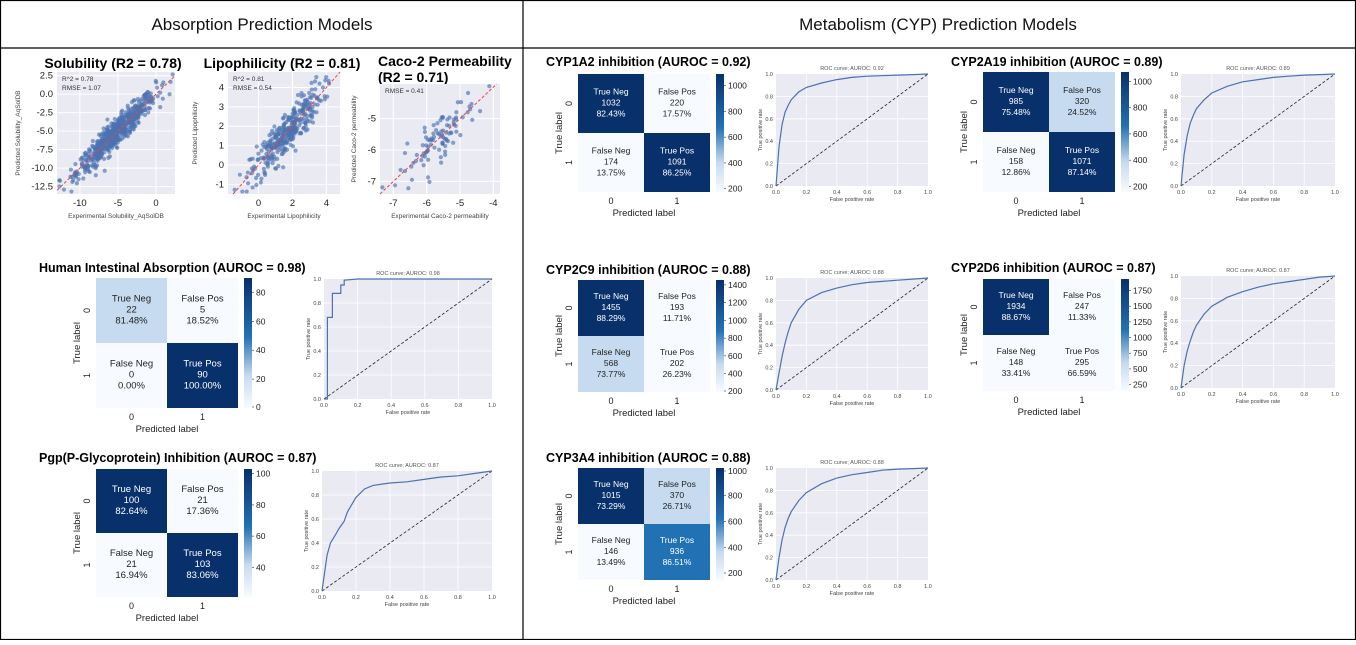  Describe the element at coordinates (426, 203) in the screenshot. I see `x-tick-label: -6` at that location.